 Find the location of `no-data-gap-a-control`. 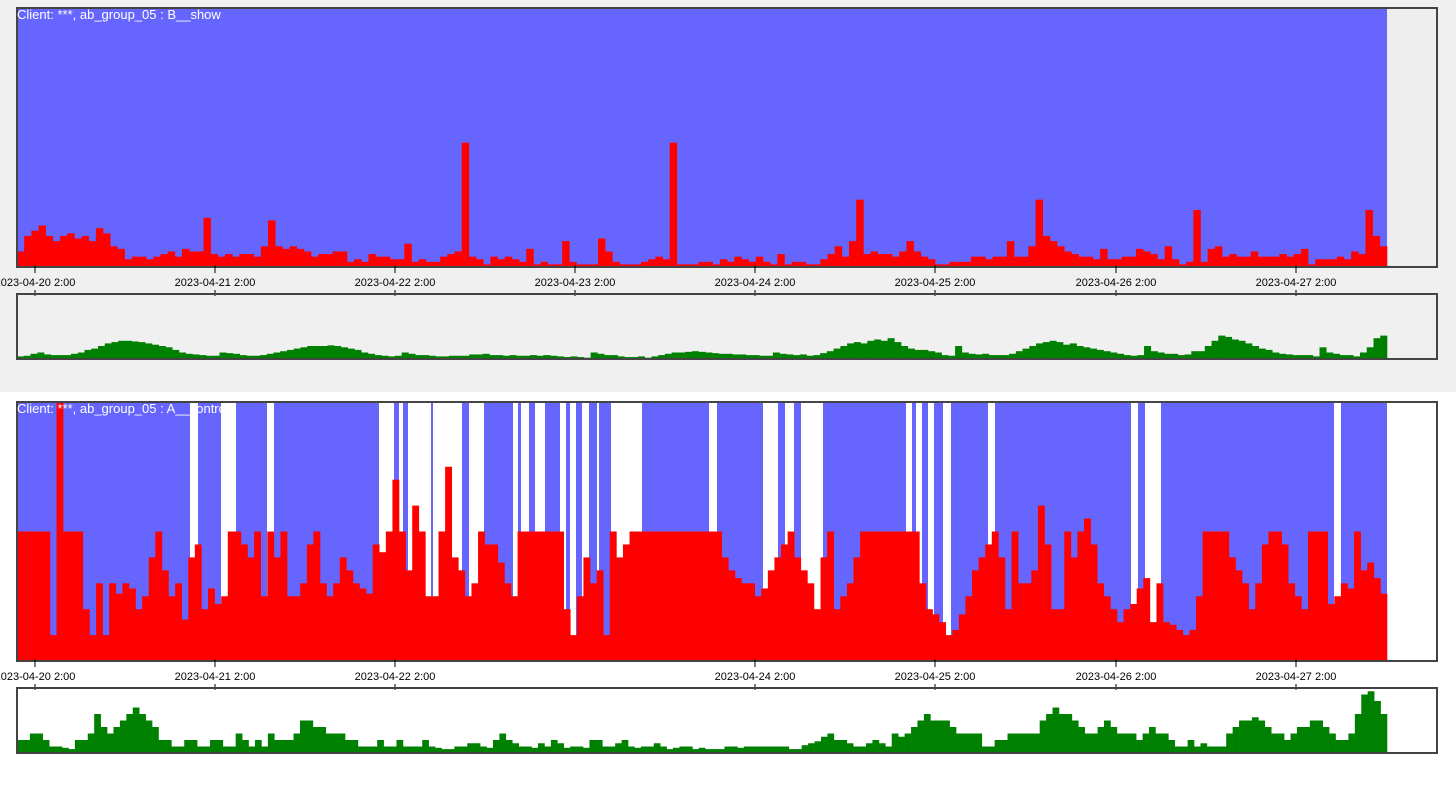

no-data-gap-a-control is located at coordinates (1337, 531).